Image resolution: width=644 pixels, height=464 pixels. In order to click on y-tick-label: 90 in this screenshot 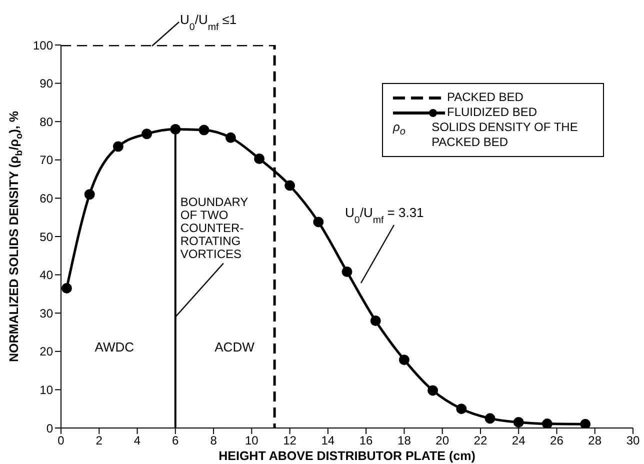, I will do `click(47, 83)`.